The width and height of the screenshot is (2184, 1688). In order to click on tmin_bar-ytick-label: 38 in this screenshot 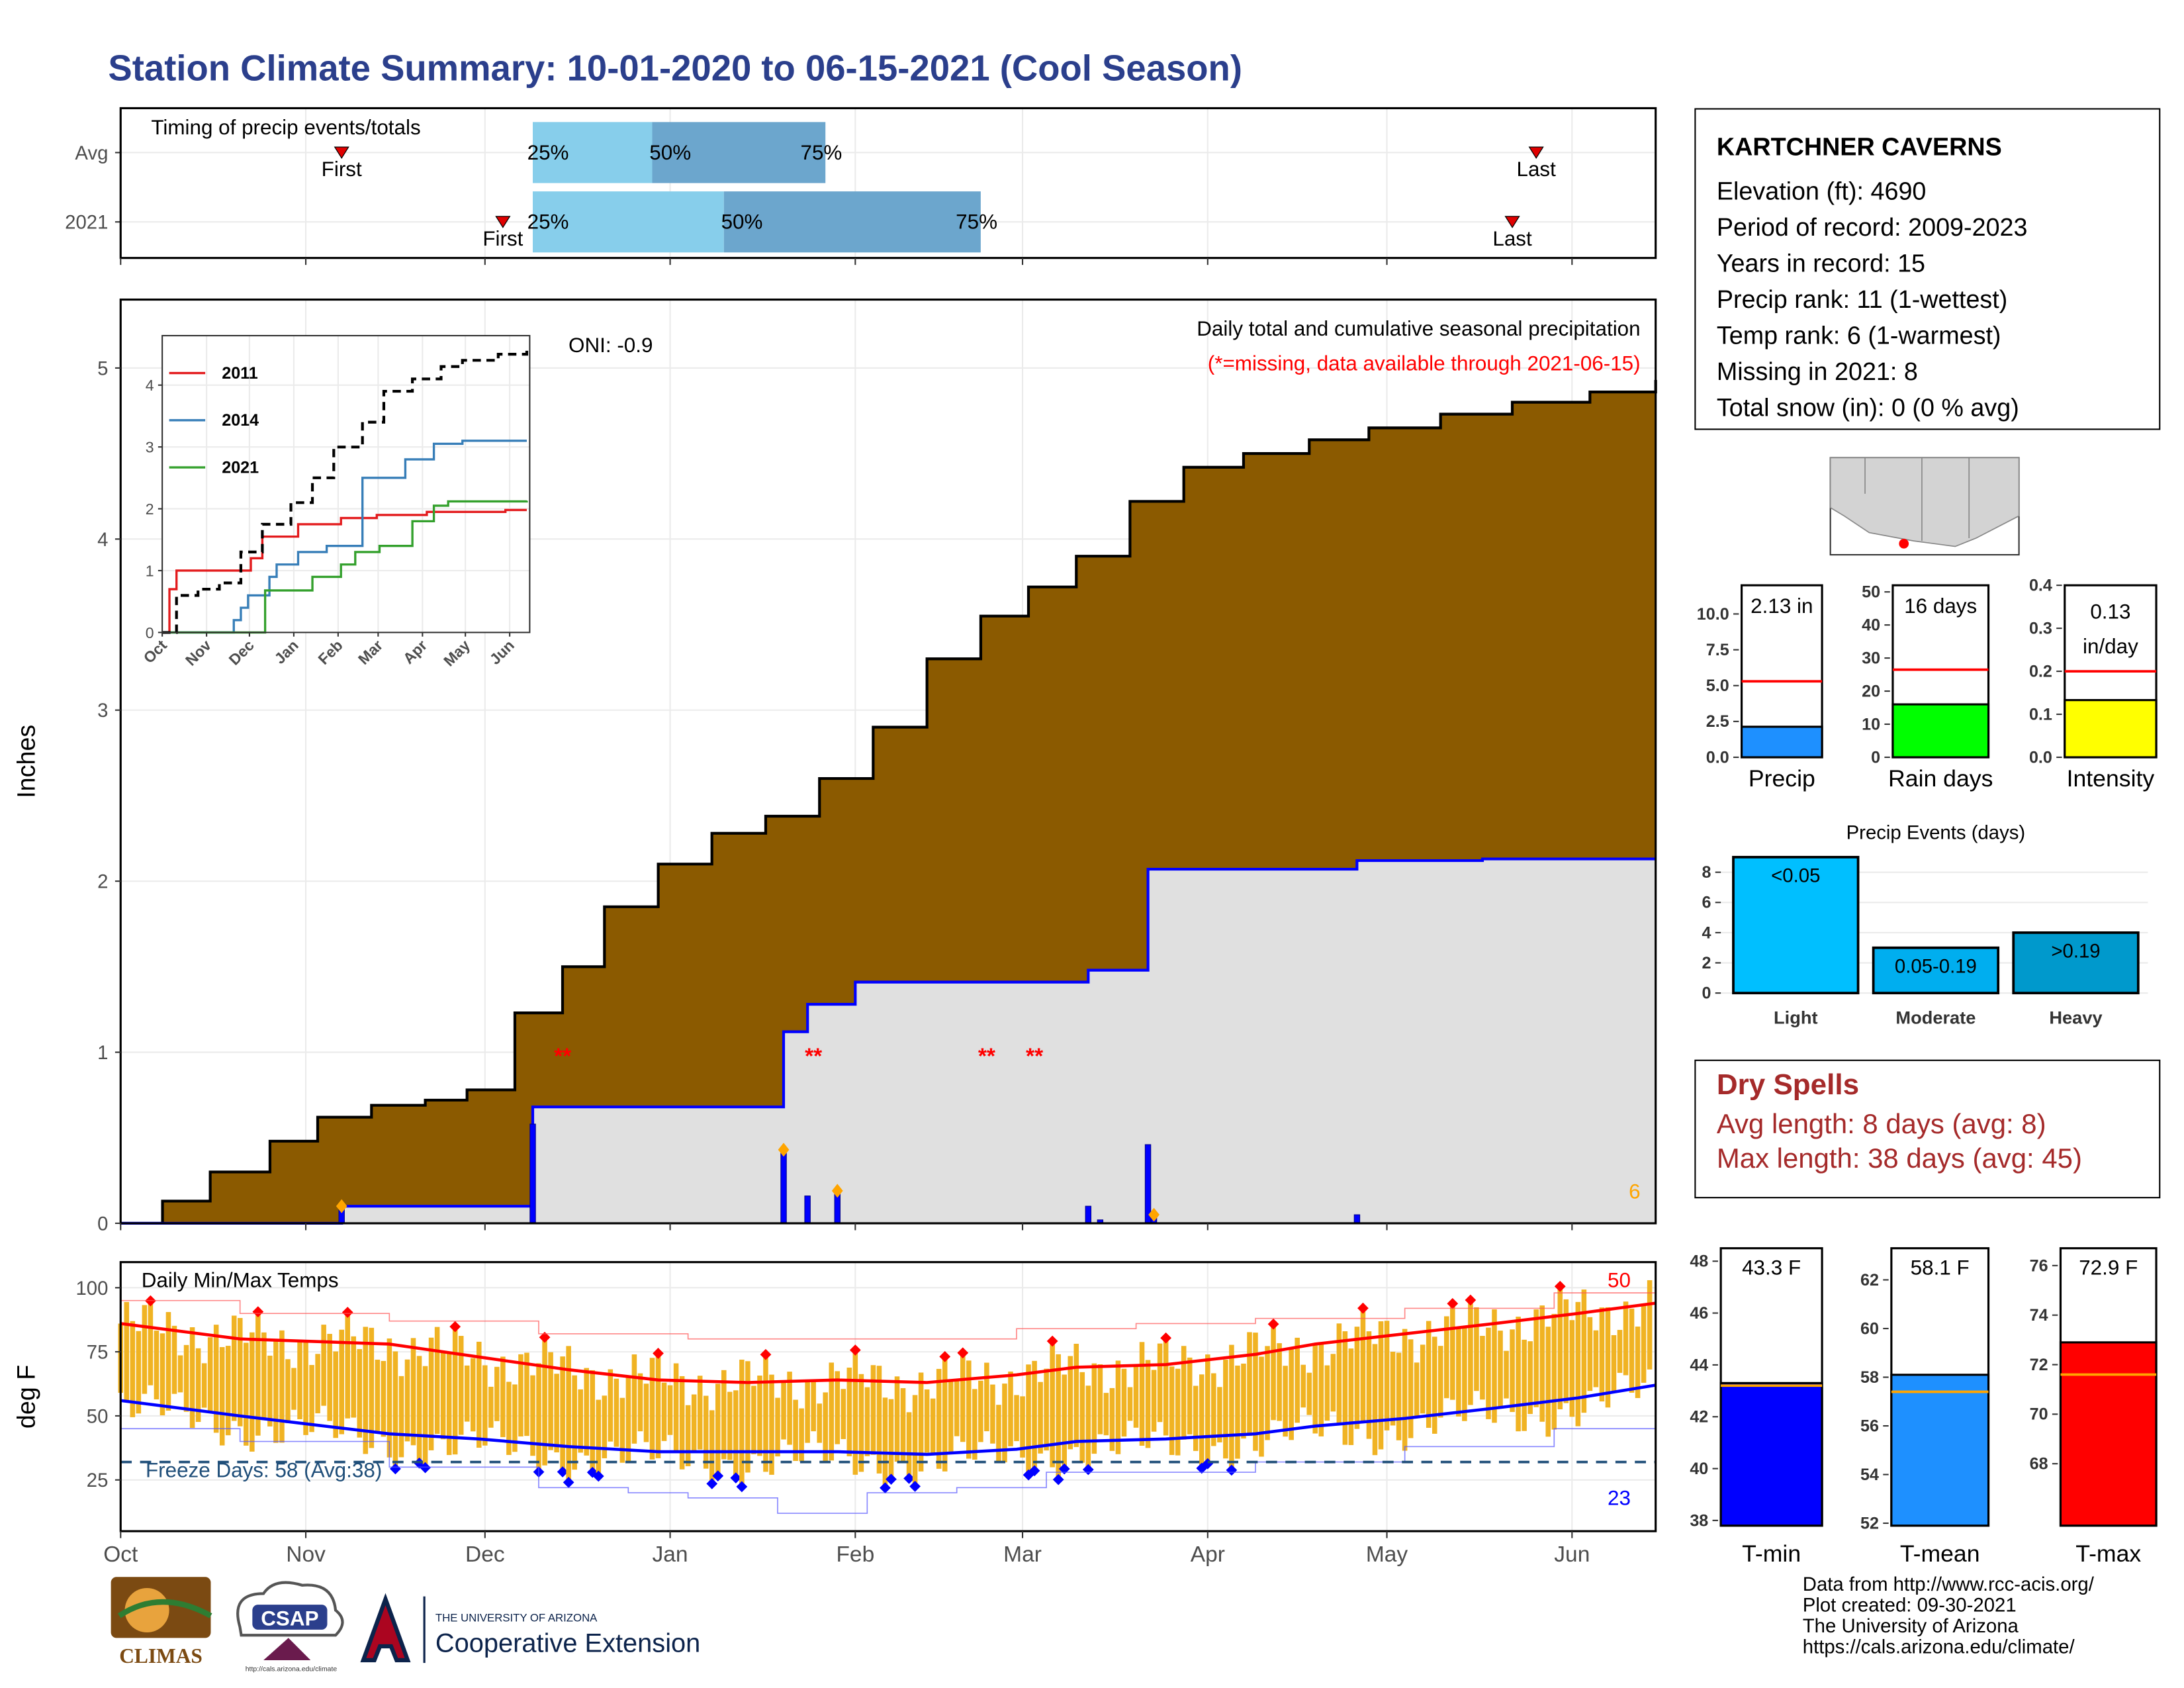, I will do `click(1699, 1520)`.